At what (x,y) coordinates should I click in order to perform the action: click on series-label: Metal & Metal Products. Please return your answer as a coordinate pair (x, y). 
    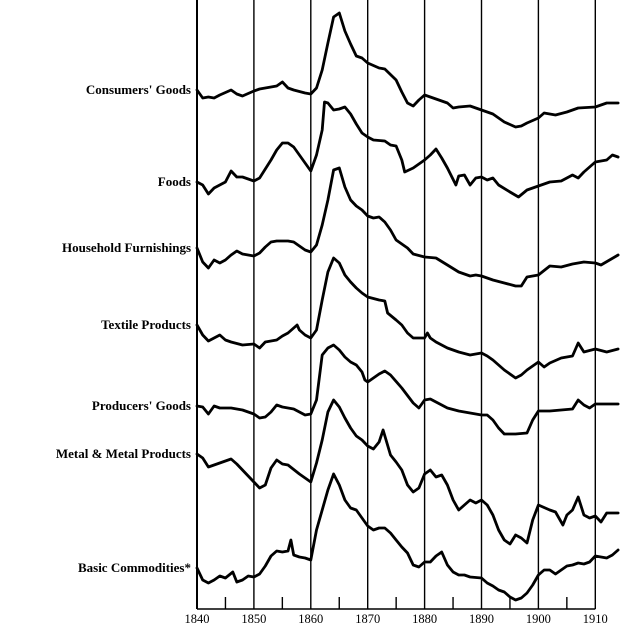
    Looking at the image, I should click on (123, 453).